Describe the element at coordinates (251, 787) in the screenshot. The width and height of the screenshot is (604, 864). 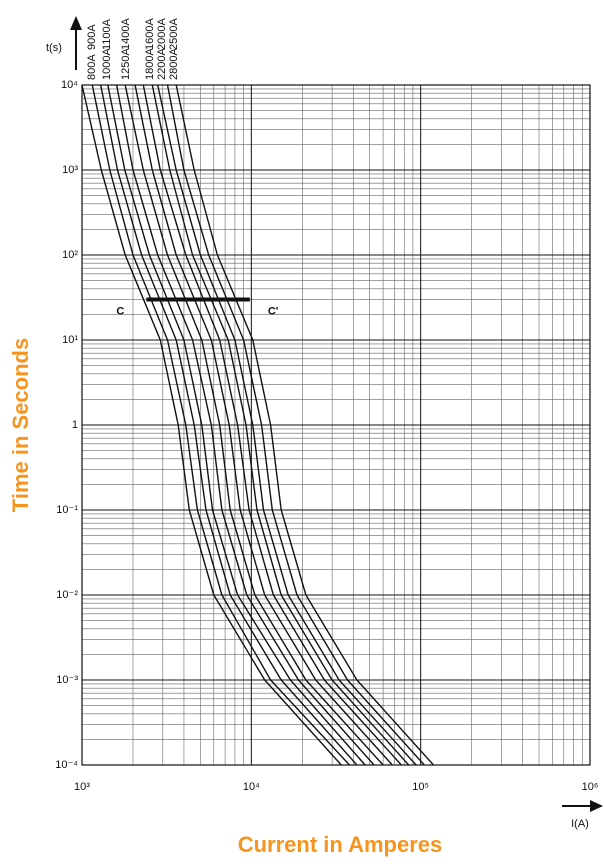
I see `x-tick-label: 10⁴` at that location.